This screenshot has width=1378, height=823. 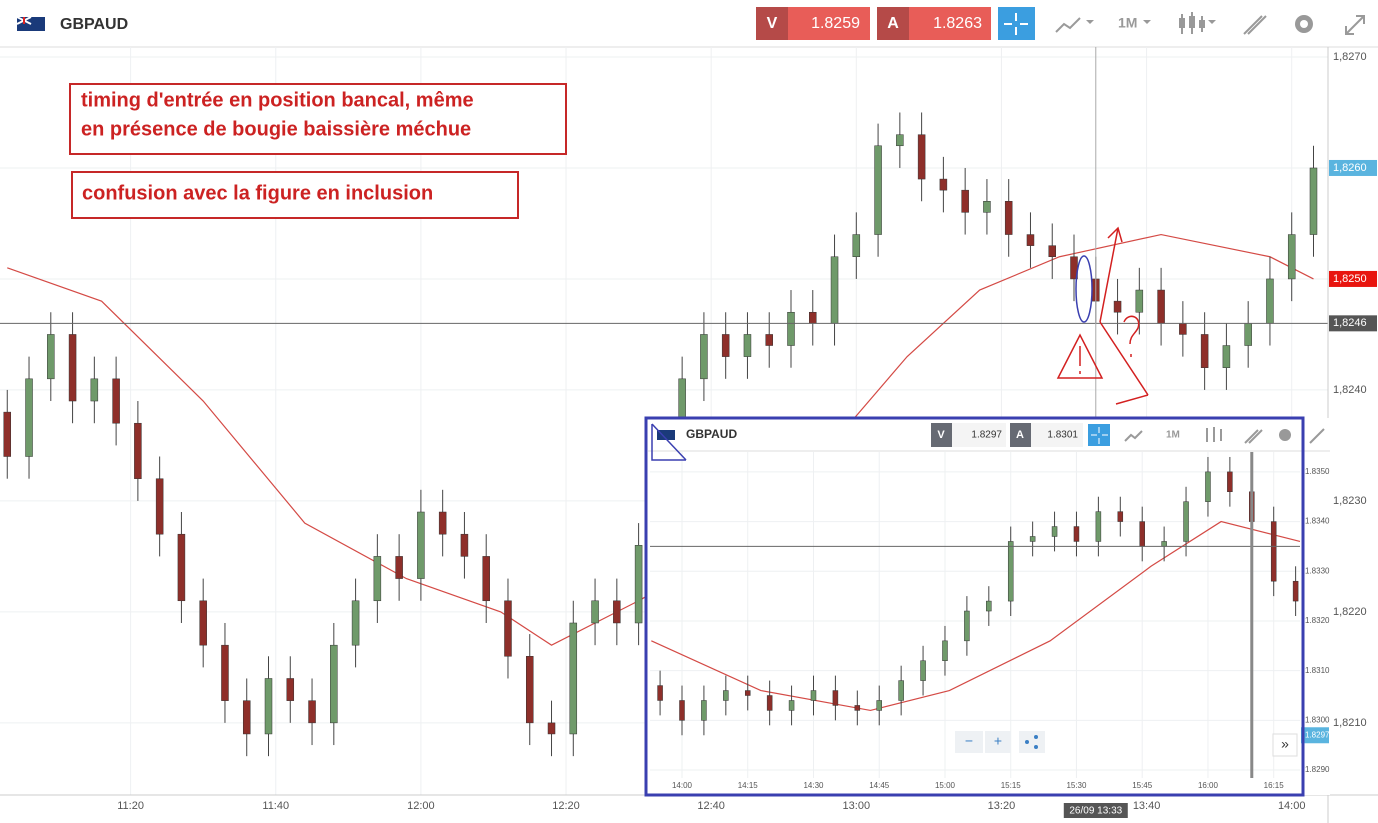 I want to click on inset-settings-button, so click(x=1285, y=435).